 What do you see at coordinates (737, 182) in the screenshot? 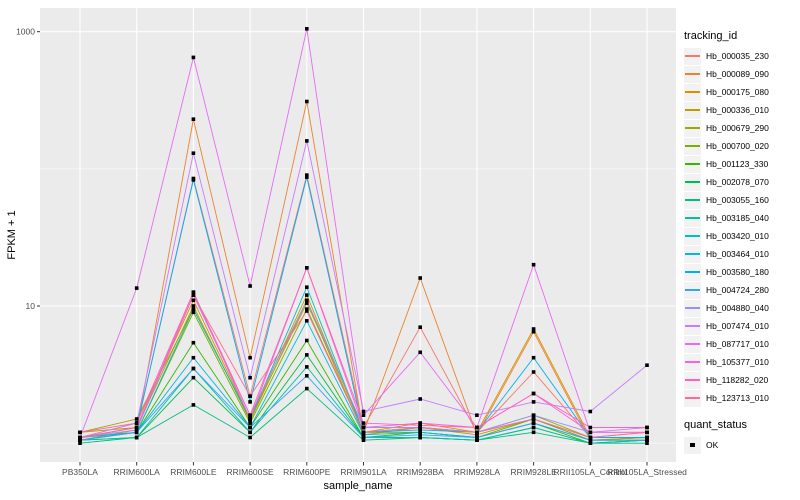
I see `legend-item-label: Hb_002078_070` at bounding box center [737, 182].